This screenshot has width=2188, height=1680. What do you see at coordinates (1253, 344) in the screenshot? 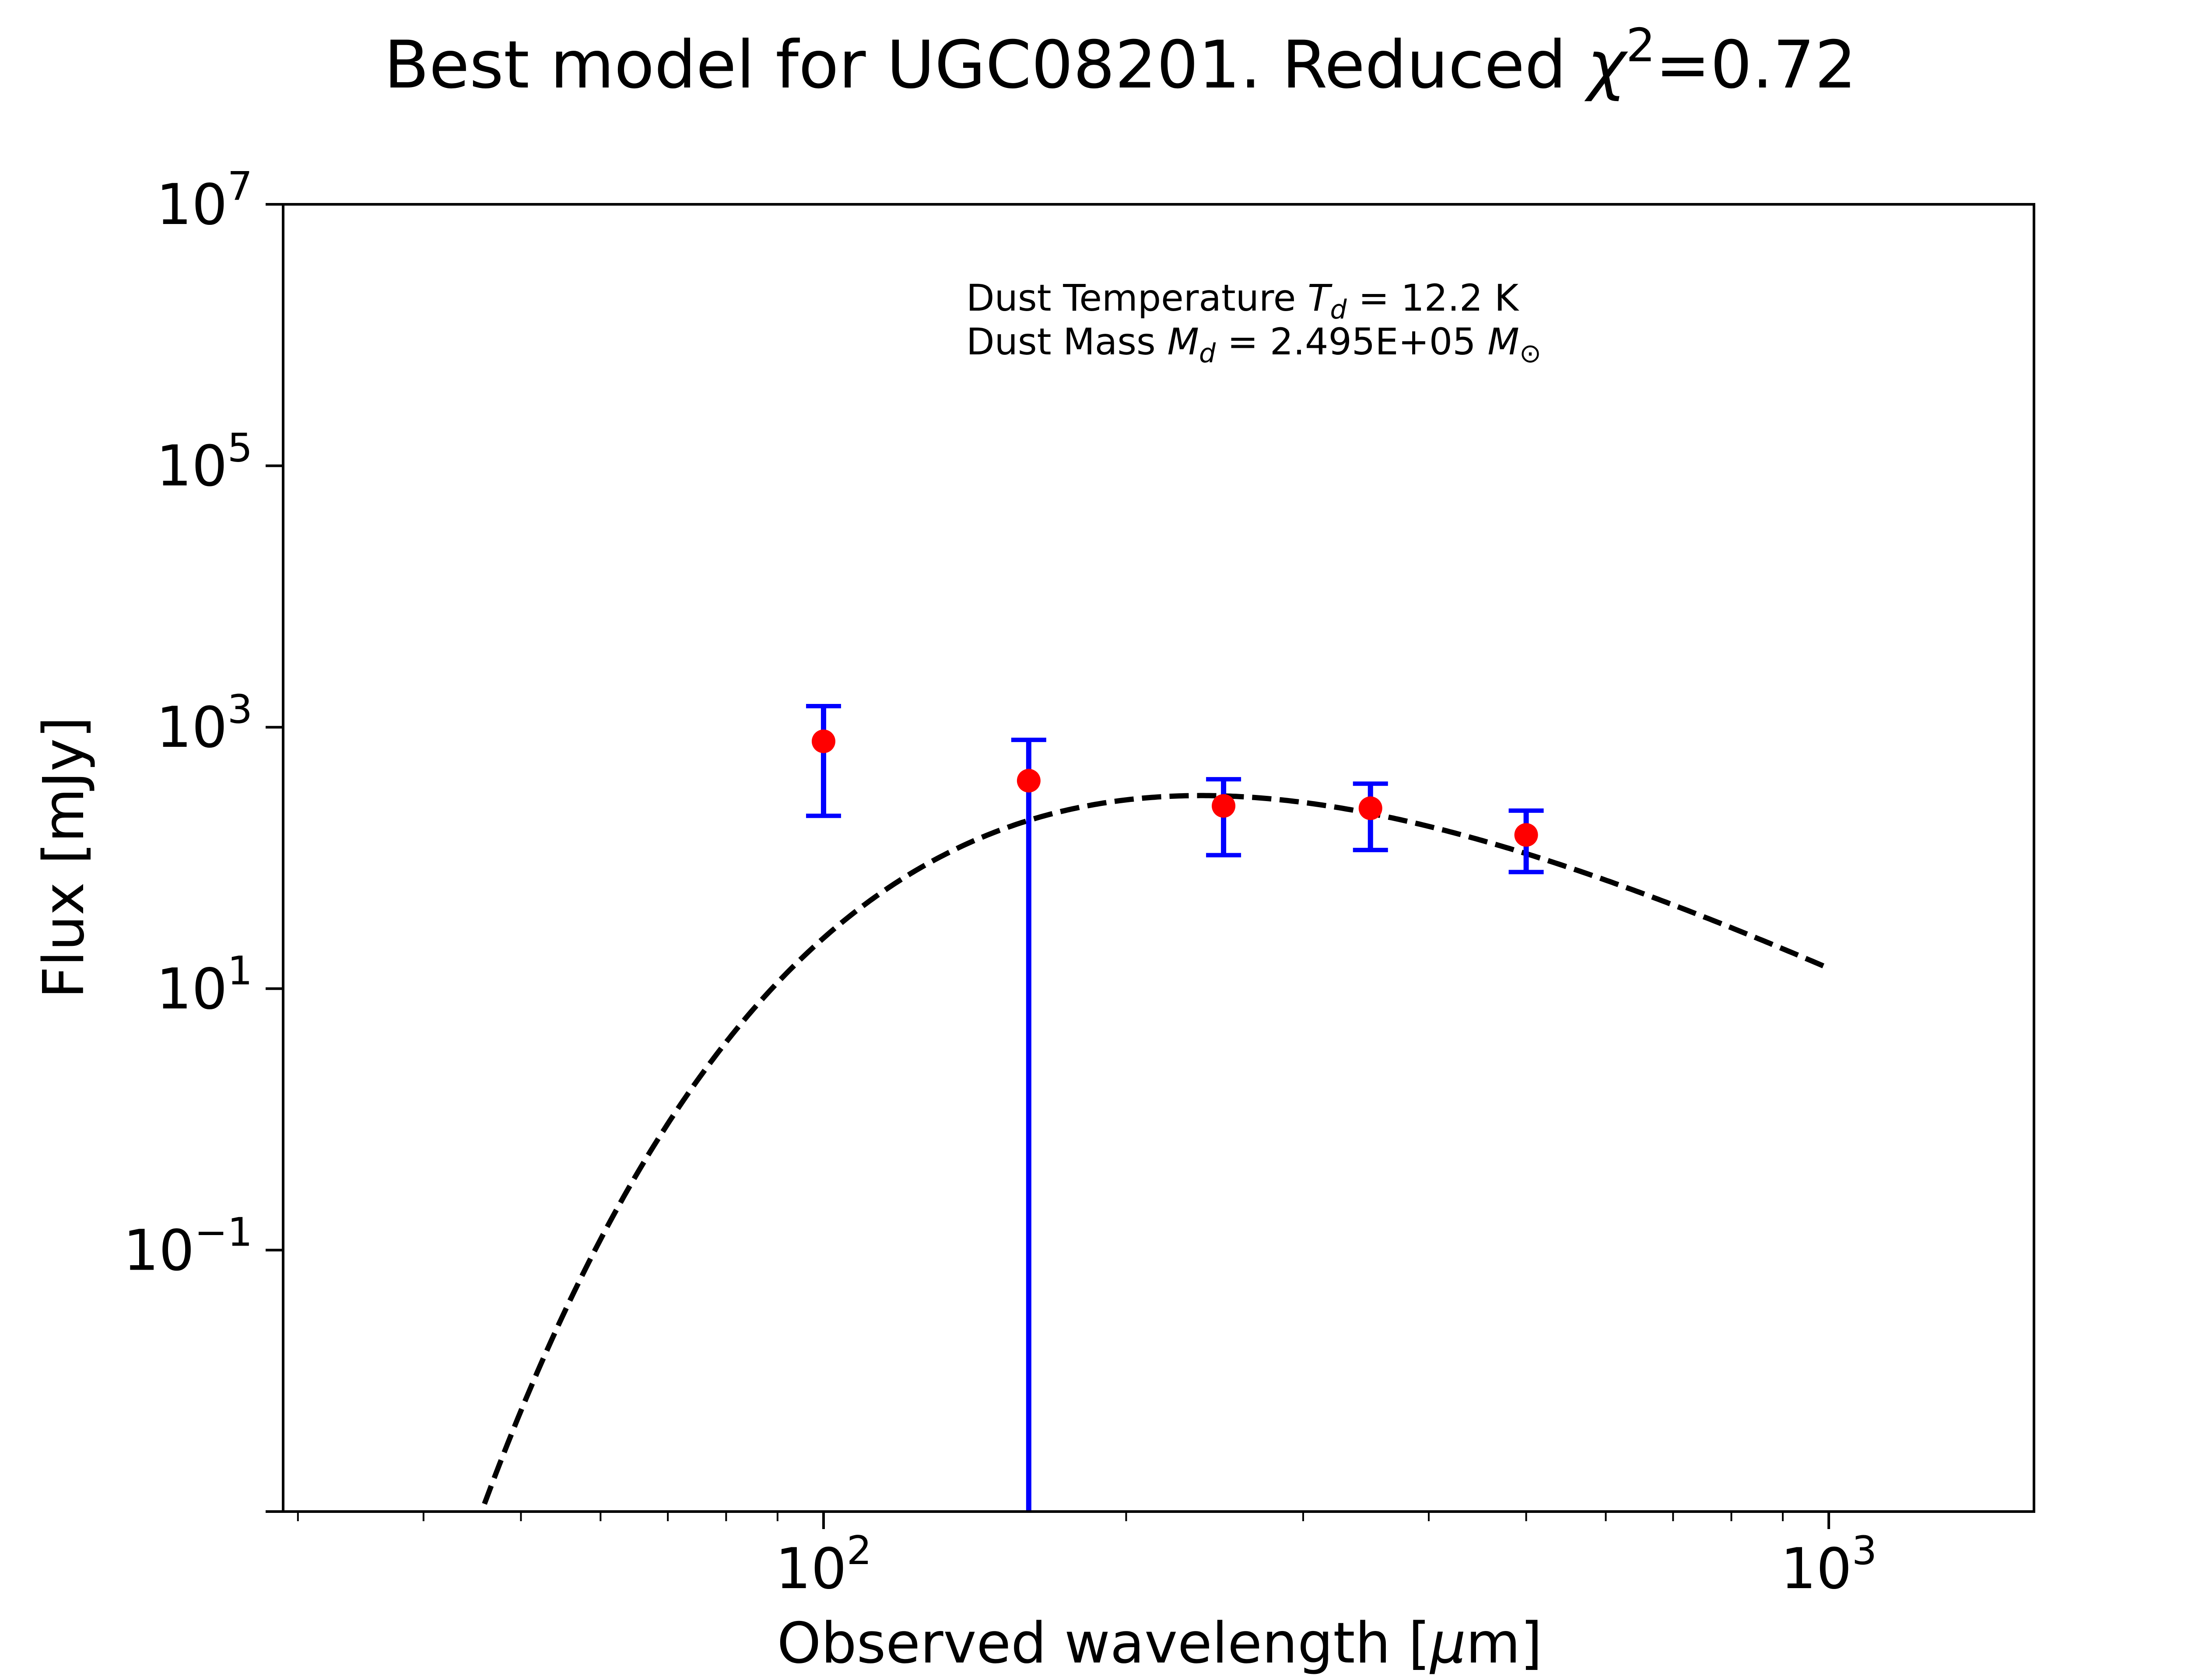
I see `dust-mass-annotation: Dust Mass Md = 2.495E+05 M⊙` at bounding box center [1253, 344].